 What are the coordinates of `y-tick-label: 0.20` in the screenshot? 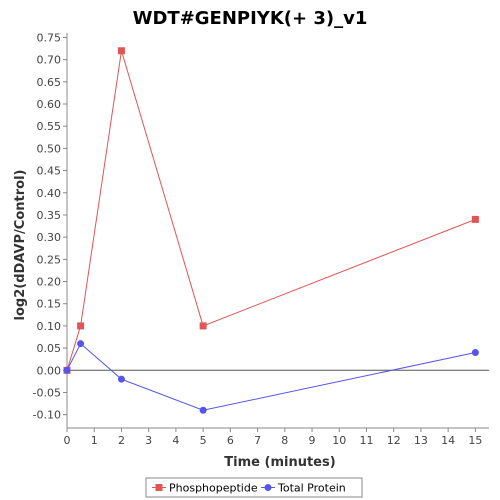 It's located at (49, 282).